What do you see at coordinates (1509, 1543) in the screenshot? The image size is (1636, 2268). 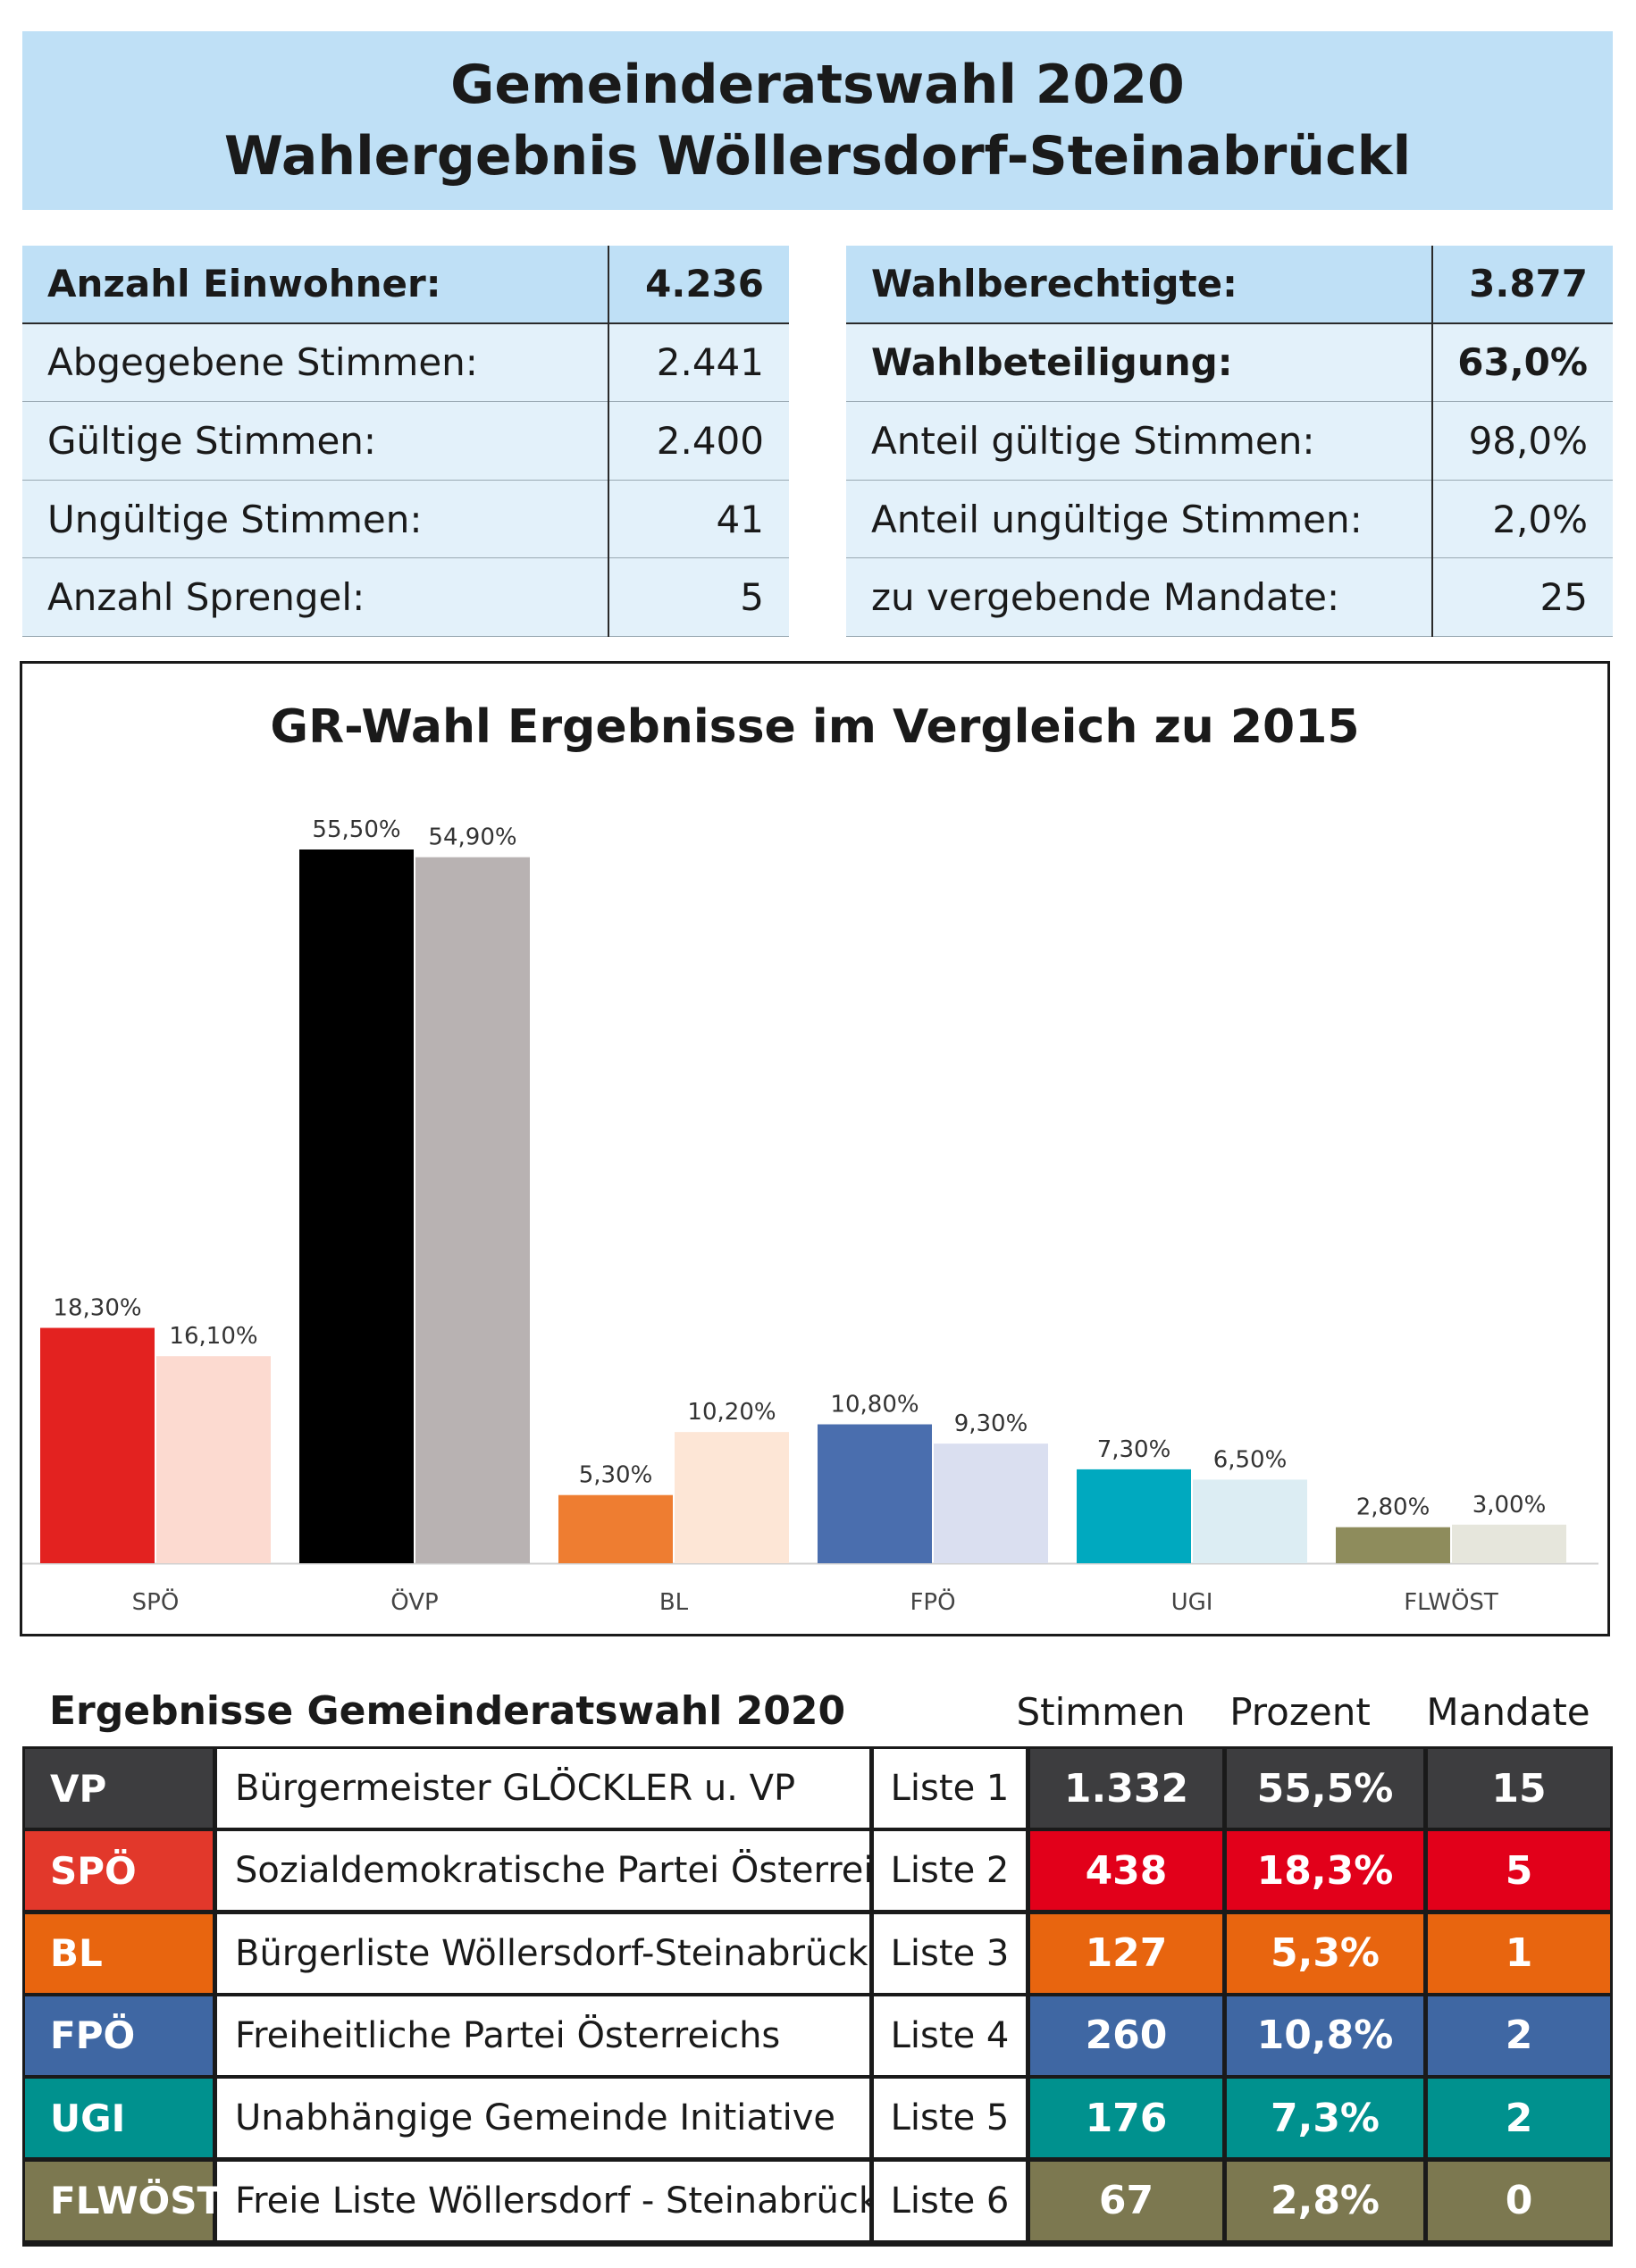 I see `bar-FLWÖST-2015` at bounding box center [1509, 1543].